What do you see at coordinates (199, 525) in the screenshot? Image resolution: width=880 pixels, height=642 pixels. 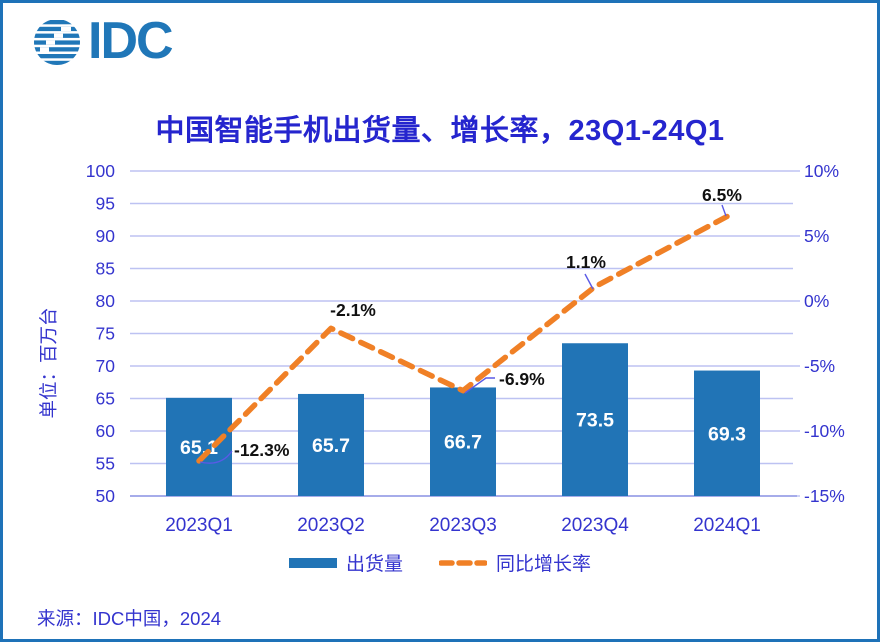 I see `category-label: 2023Q1` at bounding box center [199, 525].